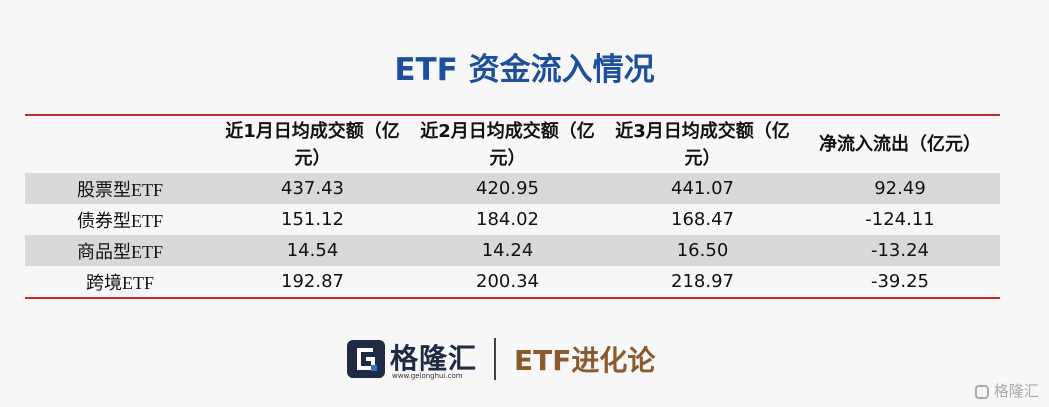 The height and width of the screenshot is (407, 1049). I want to click on cell-value: 168.47, so click(702, 219).